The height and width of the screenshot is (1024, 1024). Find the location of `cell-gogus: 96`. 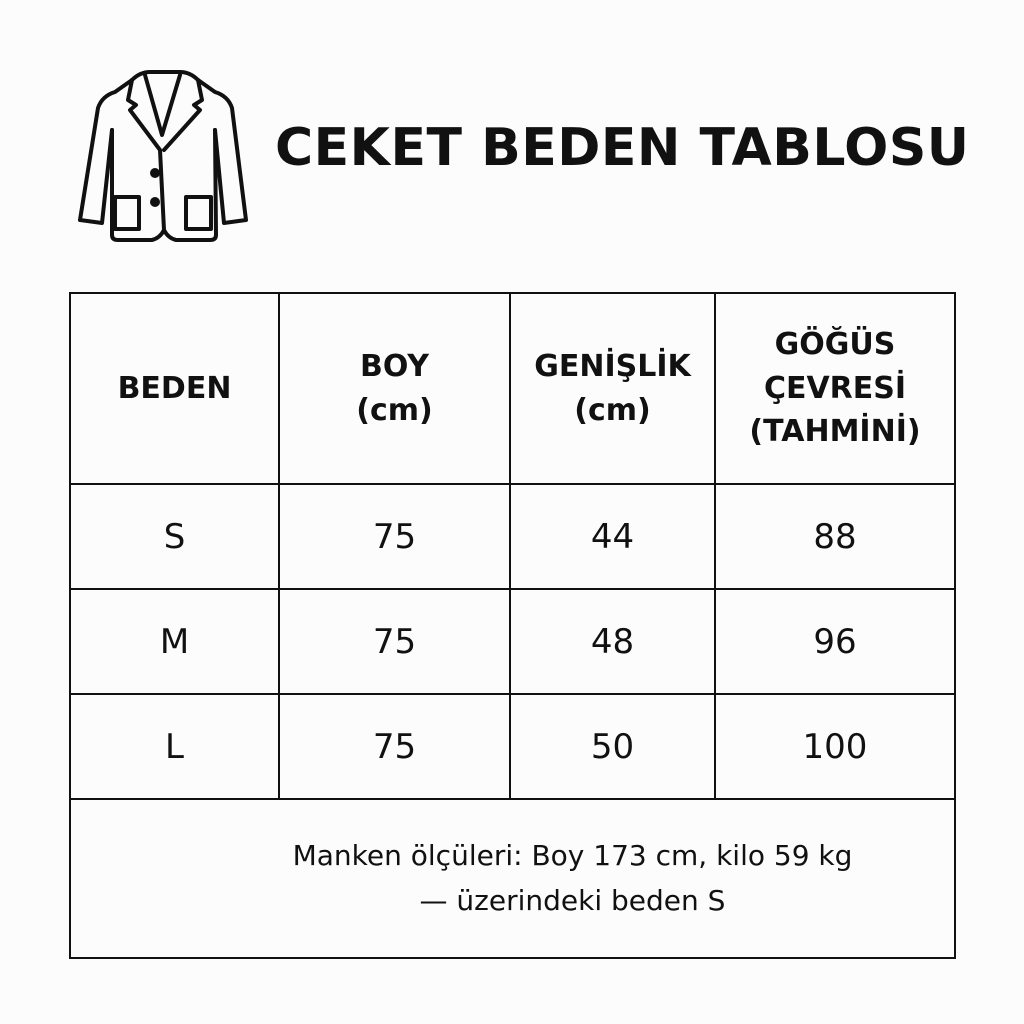

cell-gogus: 96 is located at coordinates (835, 641).